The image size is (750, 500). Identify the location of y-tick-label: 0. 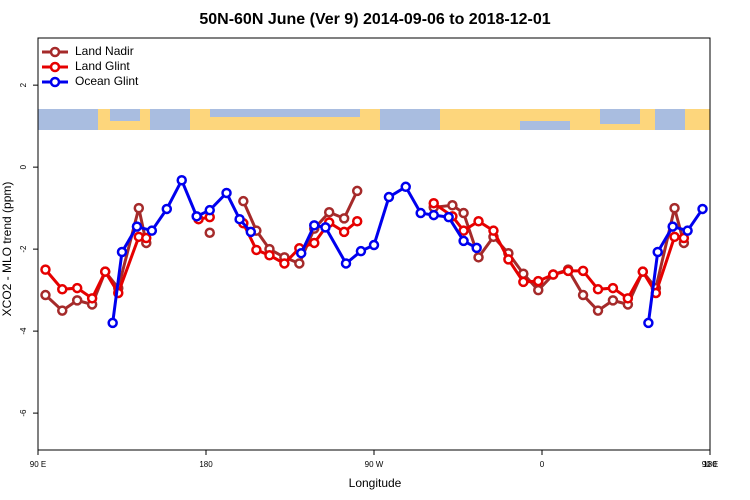
(23, 166).